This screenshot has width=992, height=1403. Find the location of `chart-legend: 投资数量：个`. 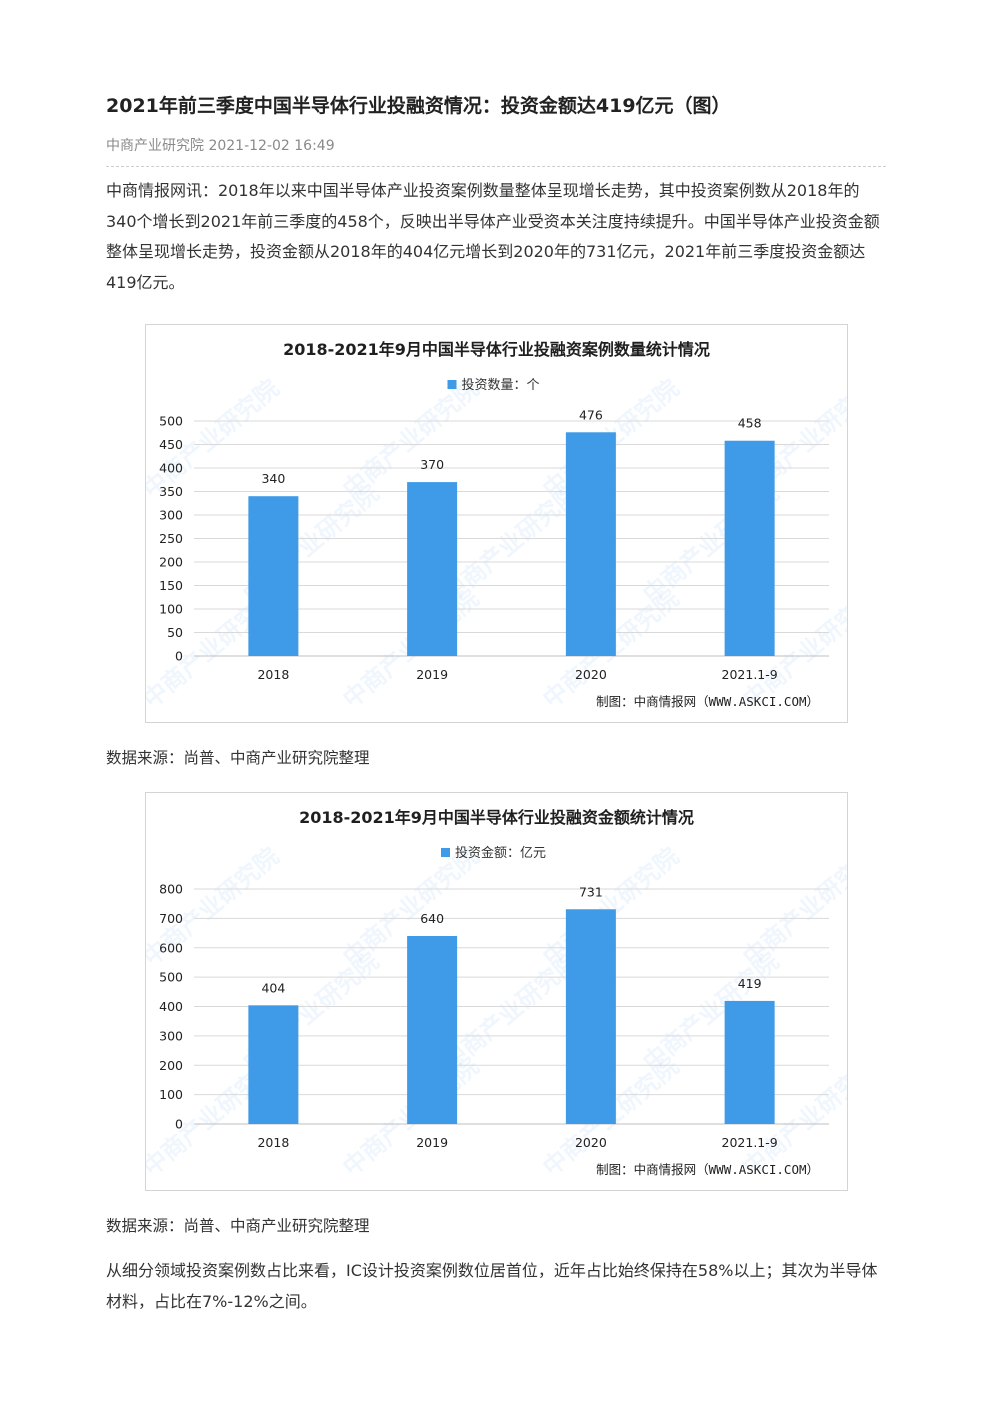

chart-legend: 投资数量：个 is located at coordinates (493, 385).